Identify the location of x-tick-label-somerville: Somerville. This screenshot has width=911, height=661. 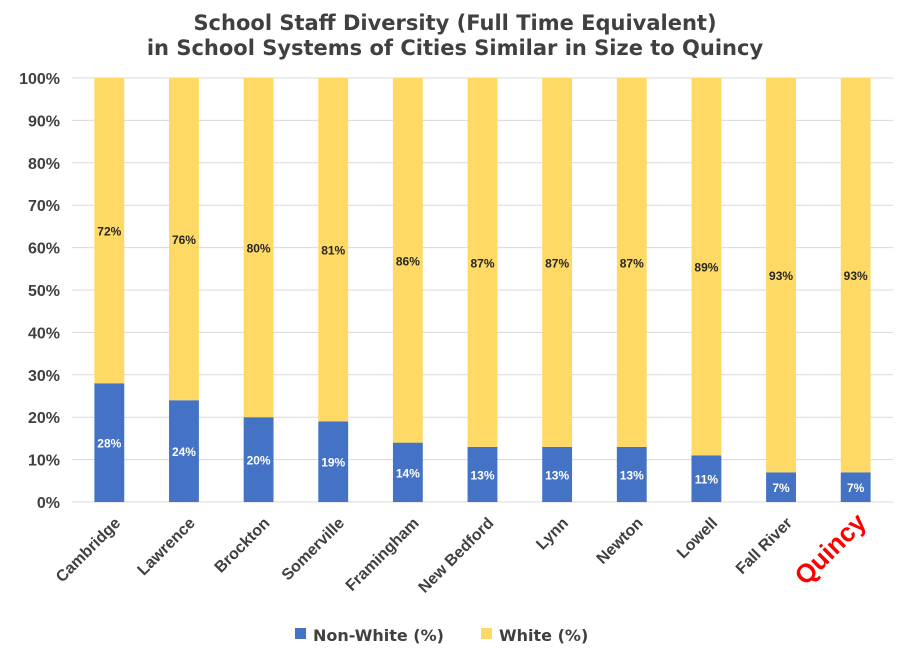
(313, 549).